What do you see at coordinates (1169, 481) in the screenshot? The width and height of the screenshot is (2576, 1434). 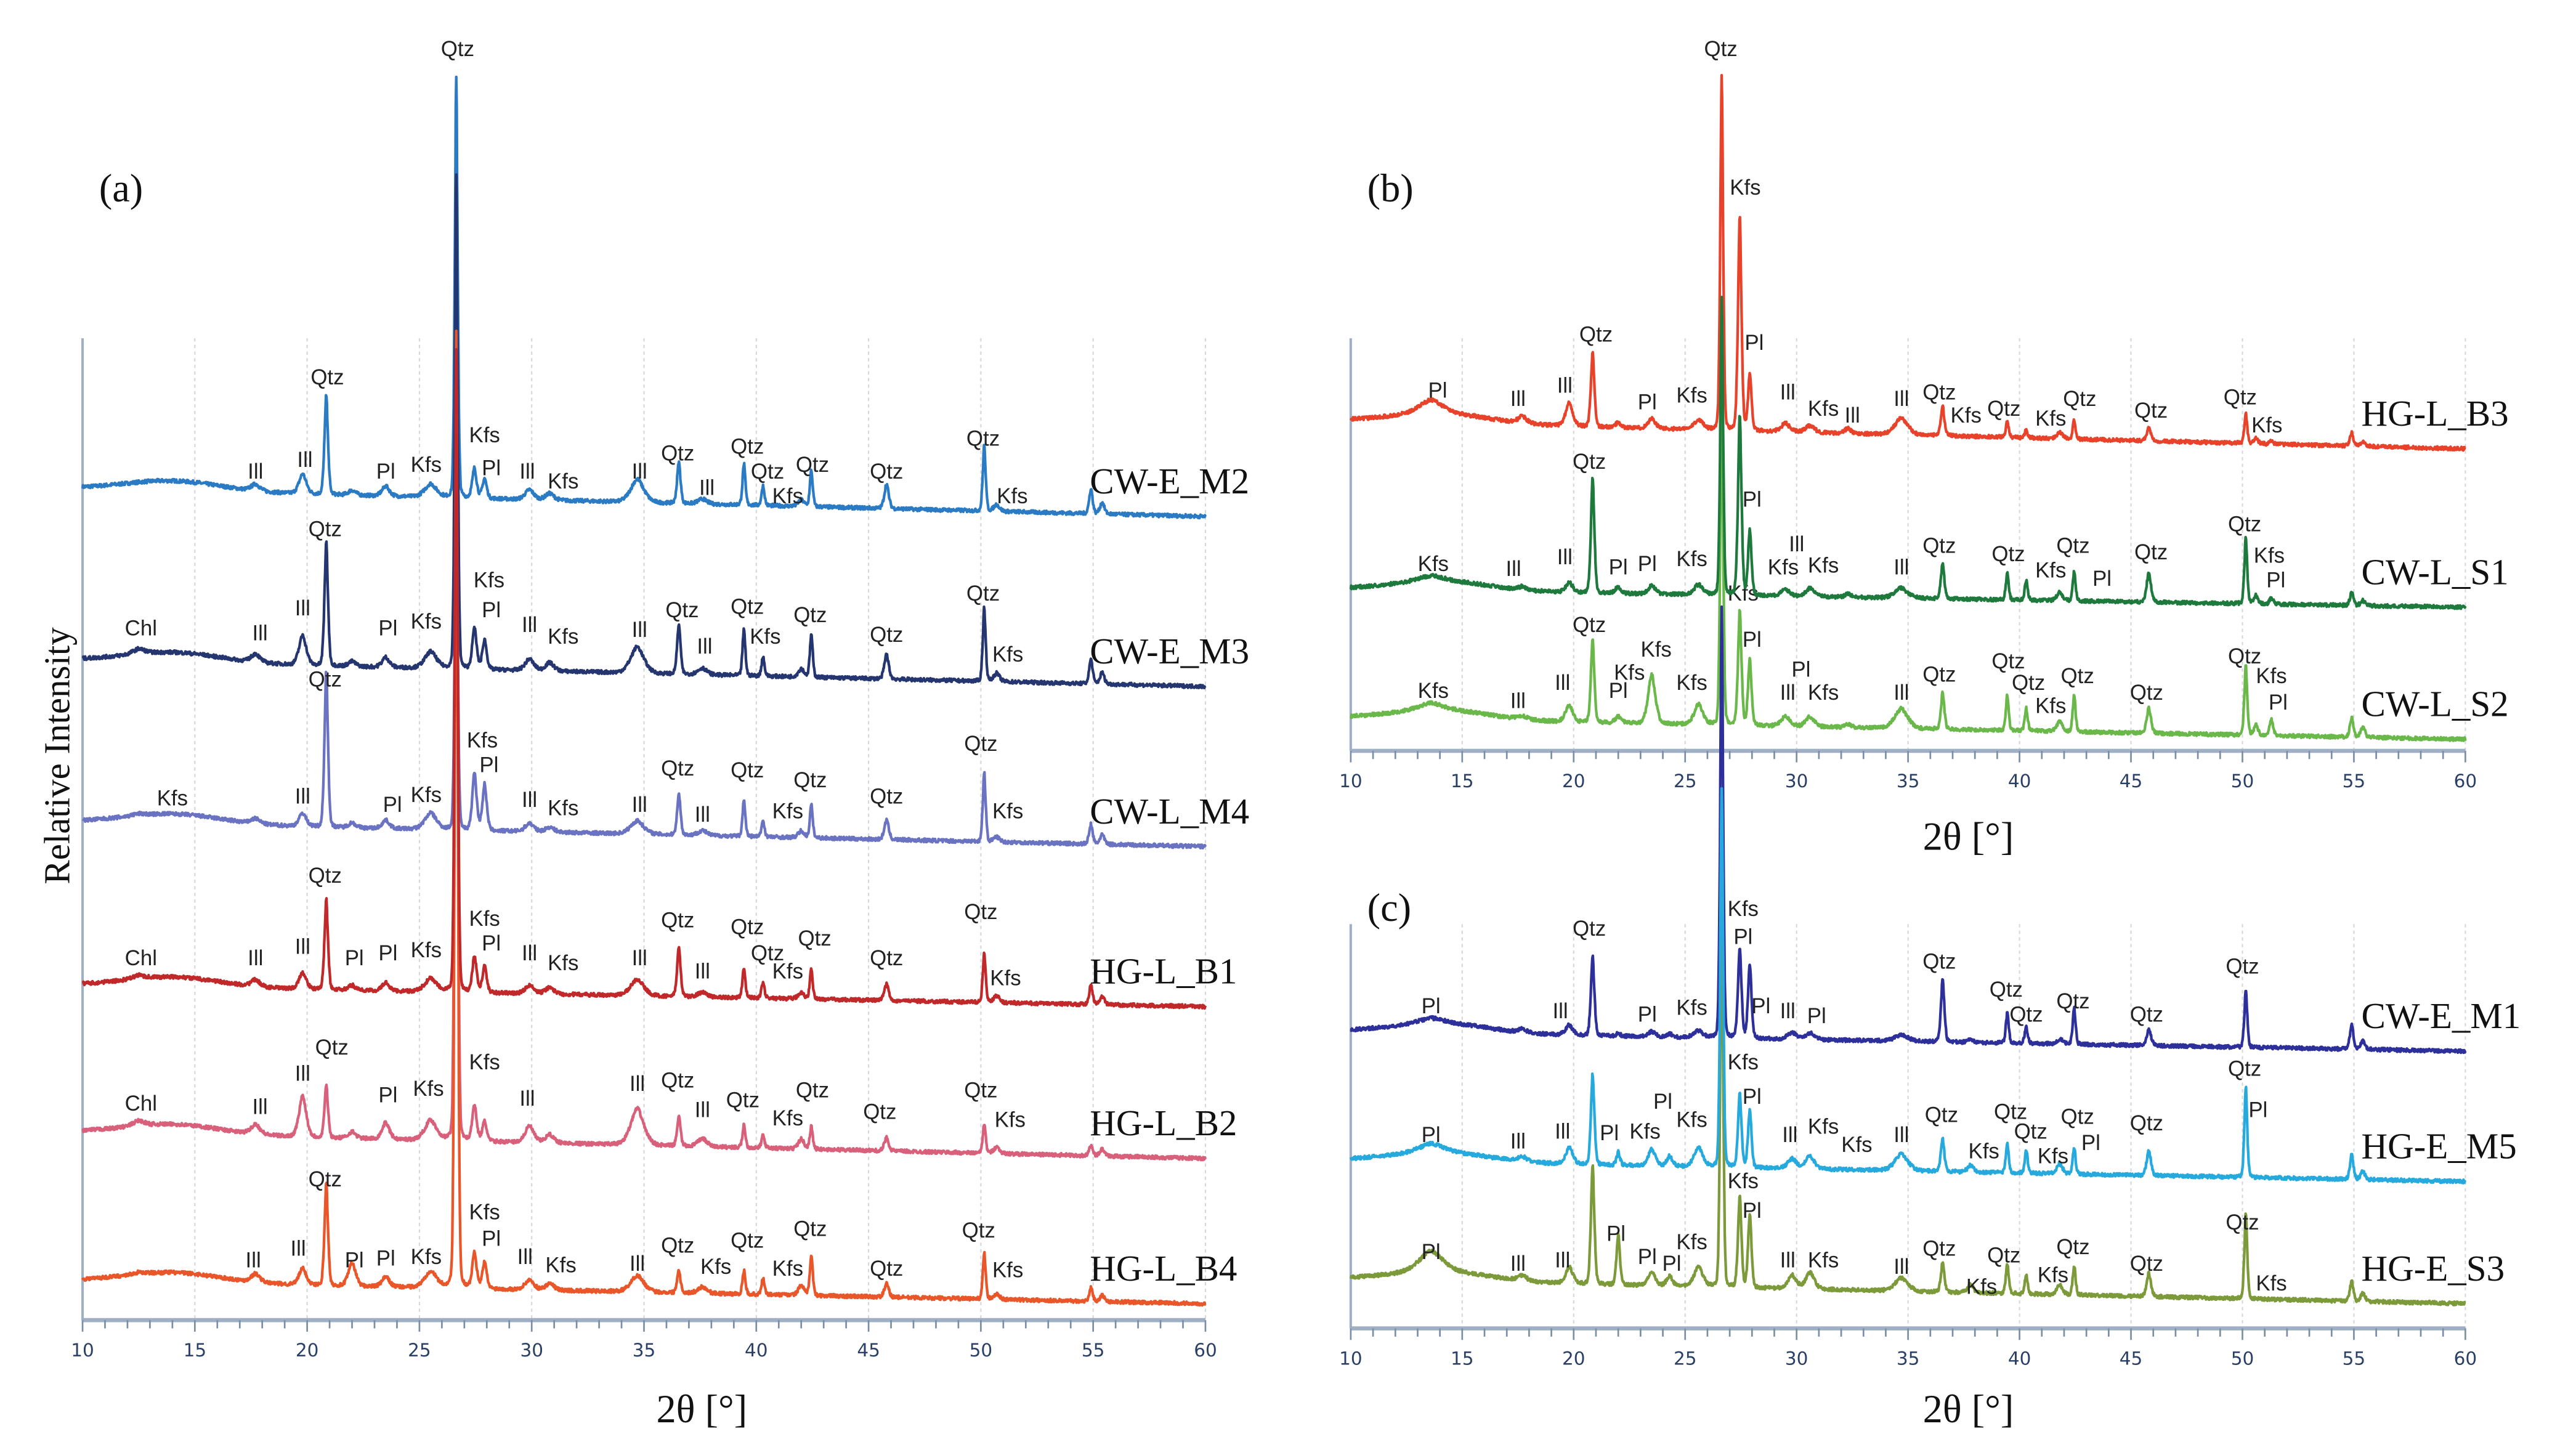 I see `sample-name: CW-E_M2` at bounding box center [1169, 481].